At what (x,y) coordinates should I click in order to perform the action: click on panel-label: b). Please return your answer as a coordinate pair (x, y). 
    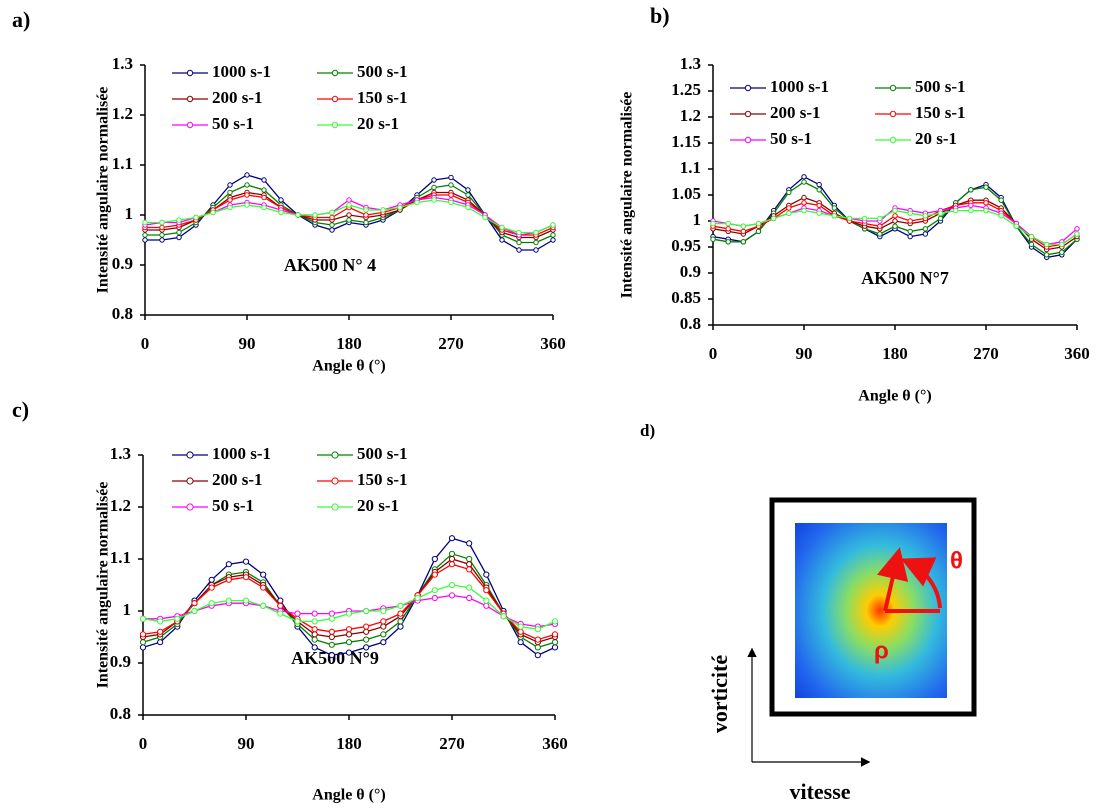
    Looking at the image, I should click on (660, 15).